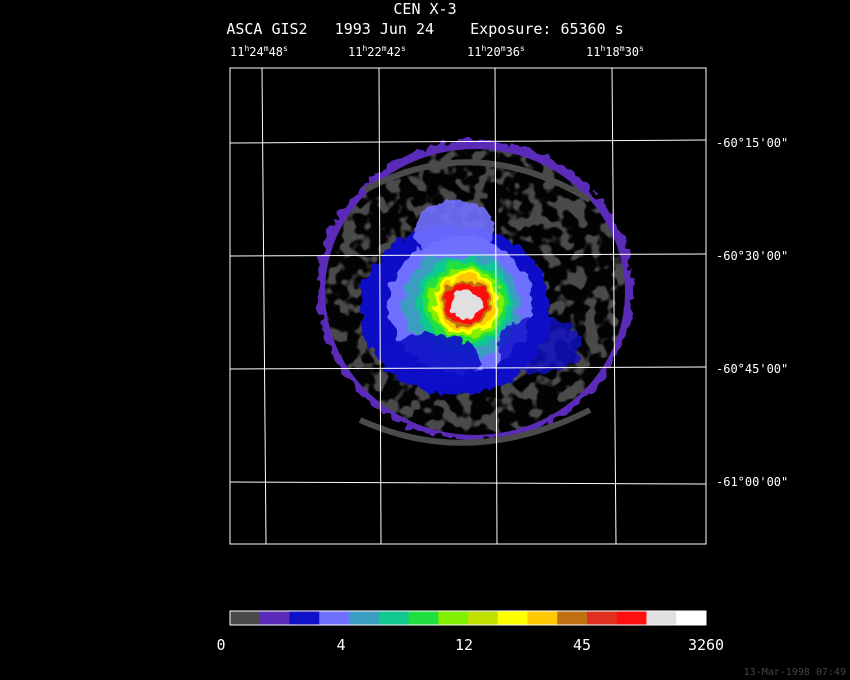 The width and height of the screenshot is (850, 680). Describe the element at coordinates (481, 293) in the screenshot. I see `blue-halo-arm` at that location.